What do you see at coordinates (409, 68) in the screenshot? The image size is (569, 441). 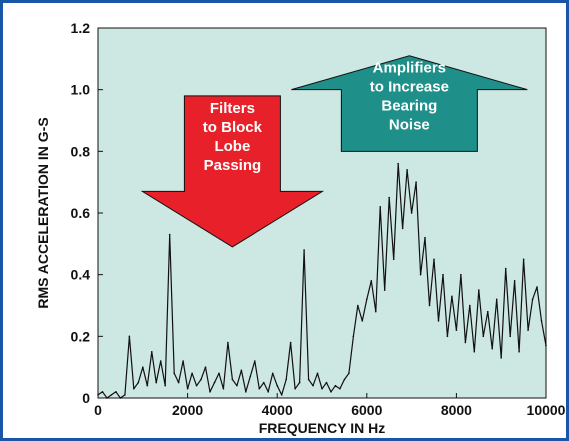 I see `annotation-text-line: Amplifiers` at bounding box center [409, 68].